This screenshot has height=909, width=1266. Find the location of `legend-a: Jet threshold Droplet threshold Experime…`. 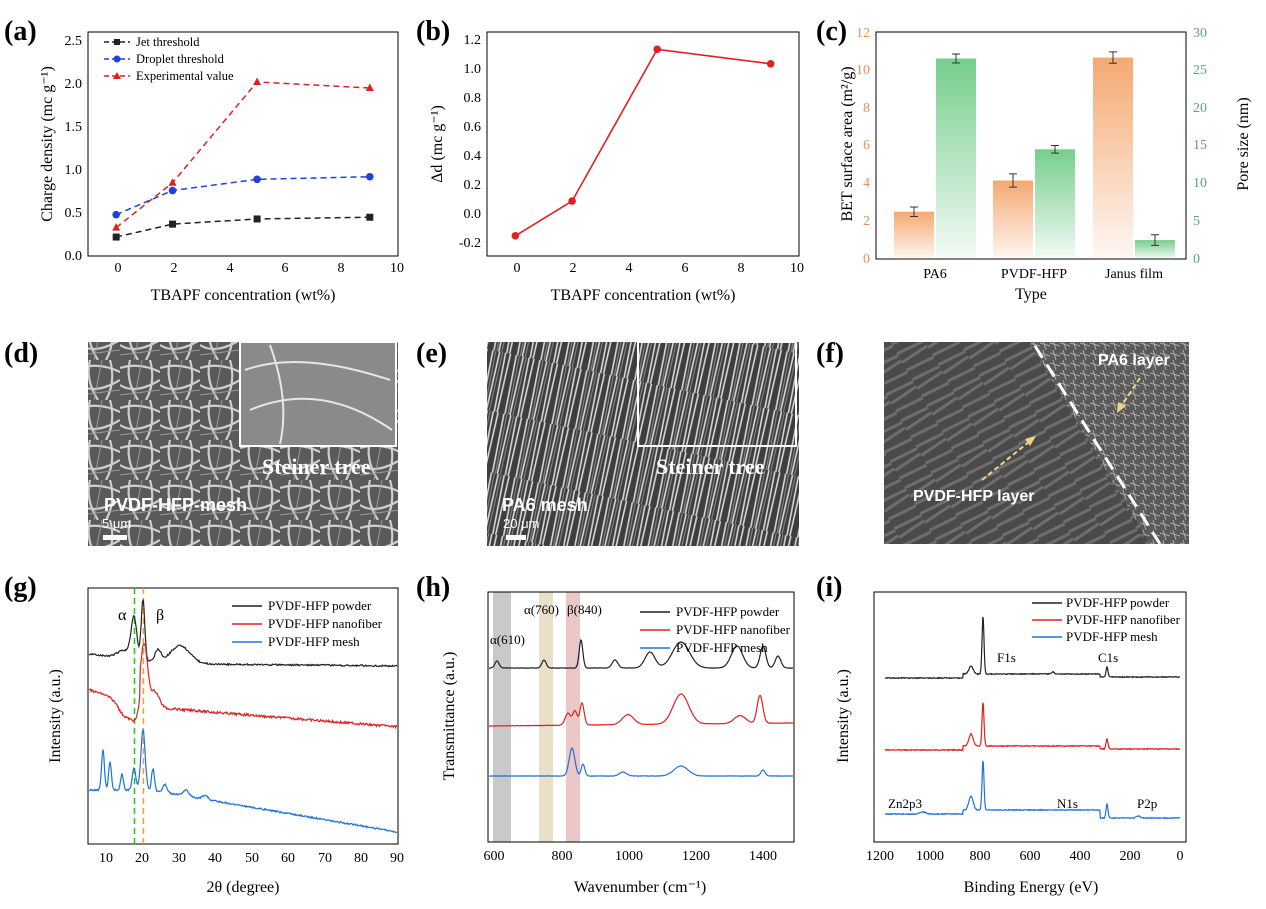

legend-a: Jet threshold Droplet threshold Experime… is located at coordinates (169, 59).